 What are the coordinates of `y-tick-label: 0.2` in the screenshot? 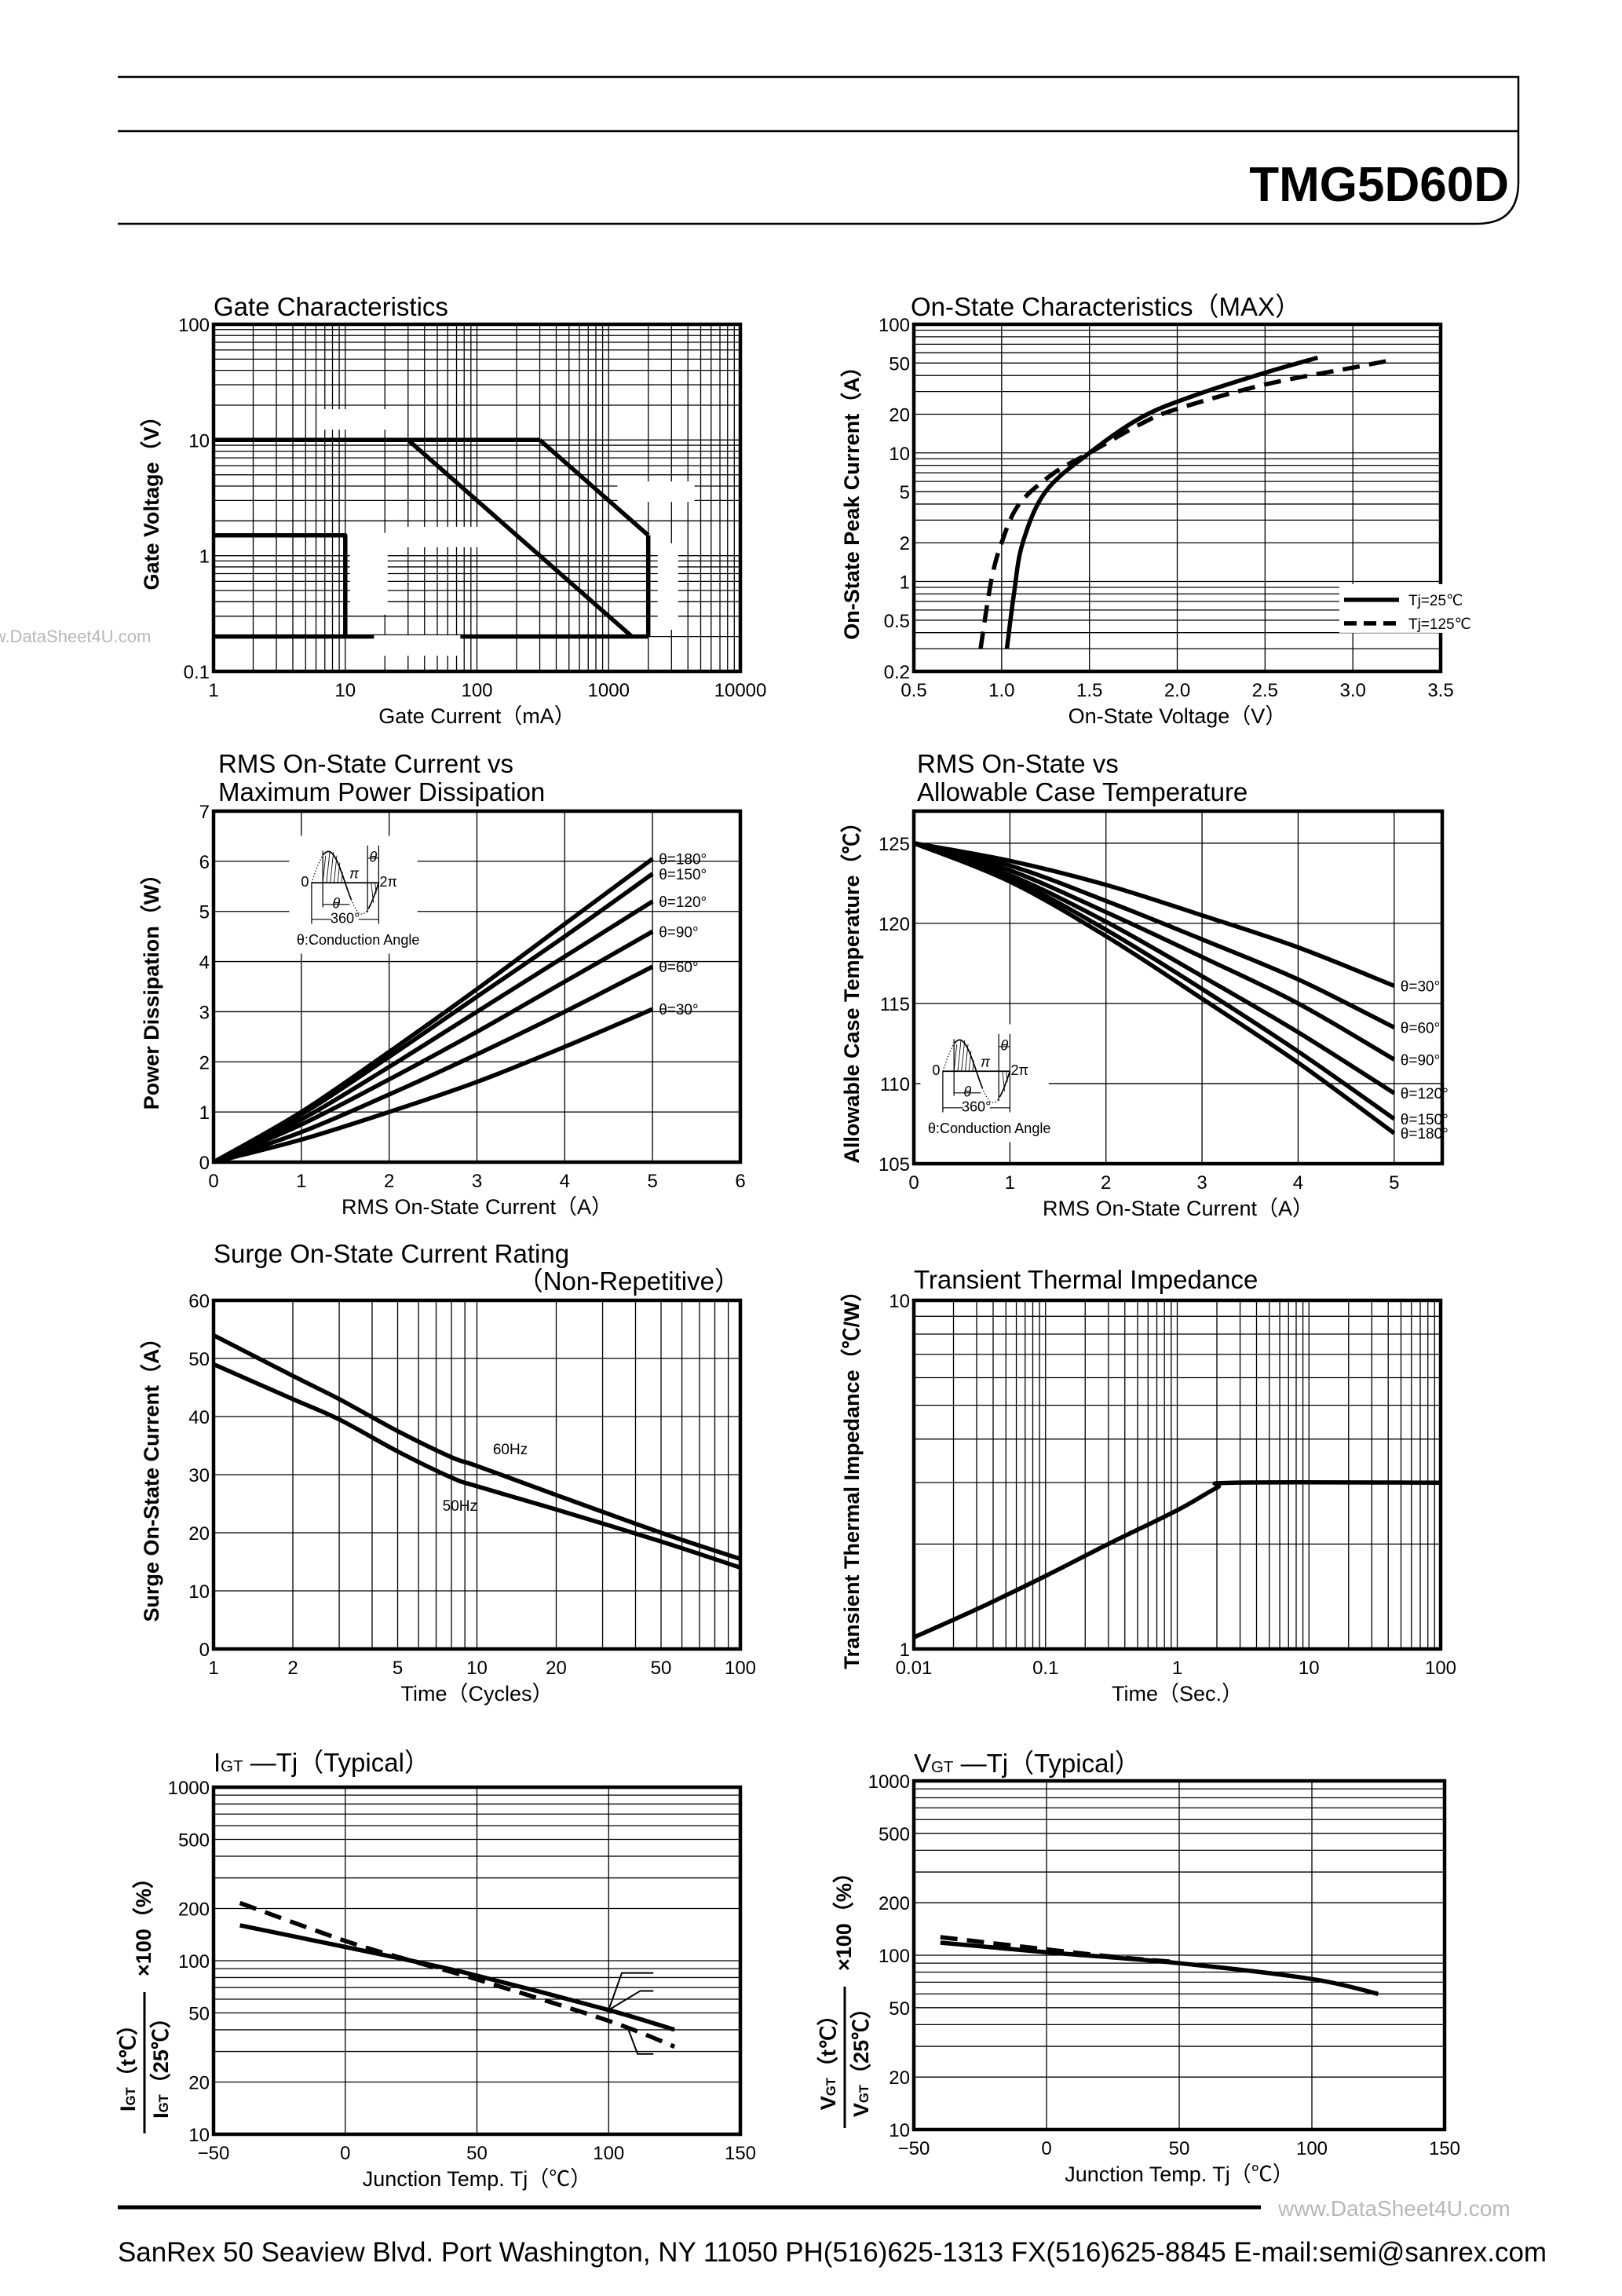 It's located at (897, 672).